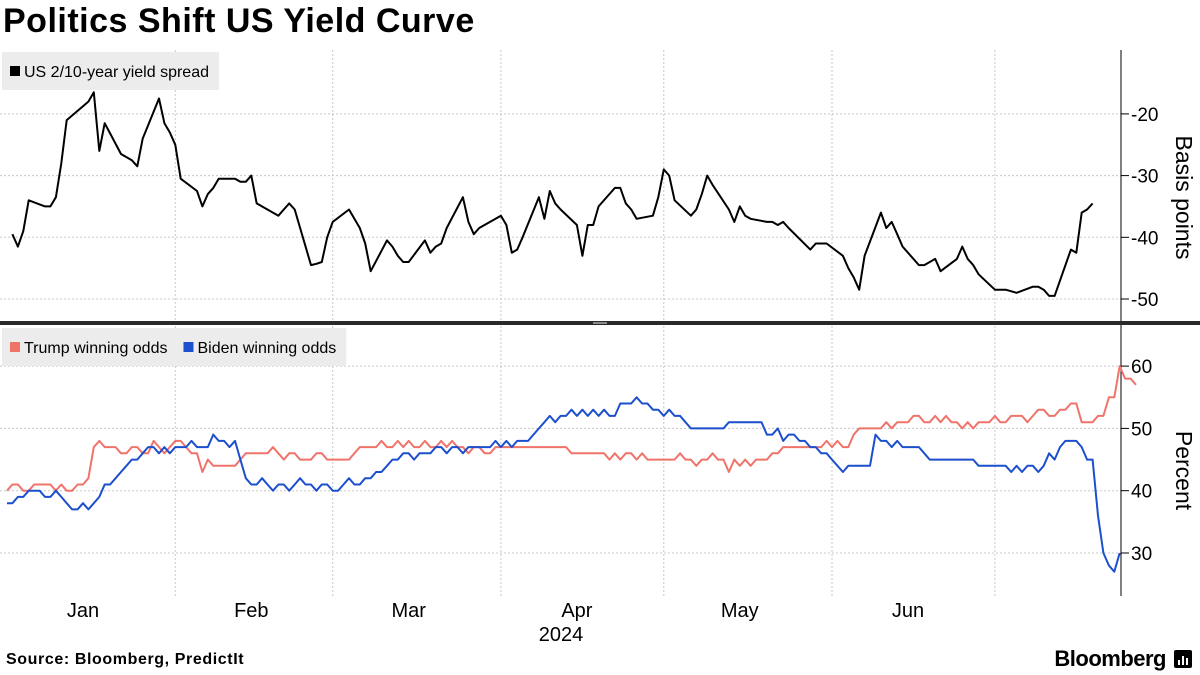 The width and height of the screenshot is (1200, 675). I want to click on y-tick-label: -20, so click(1144, 115).